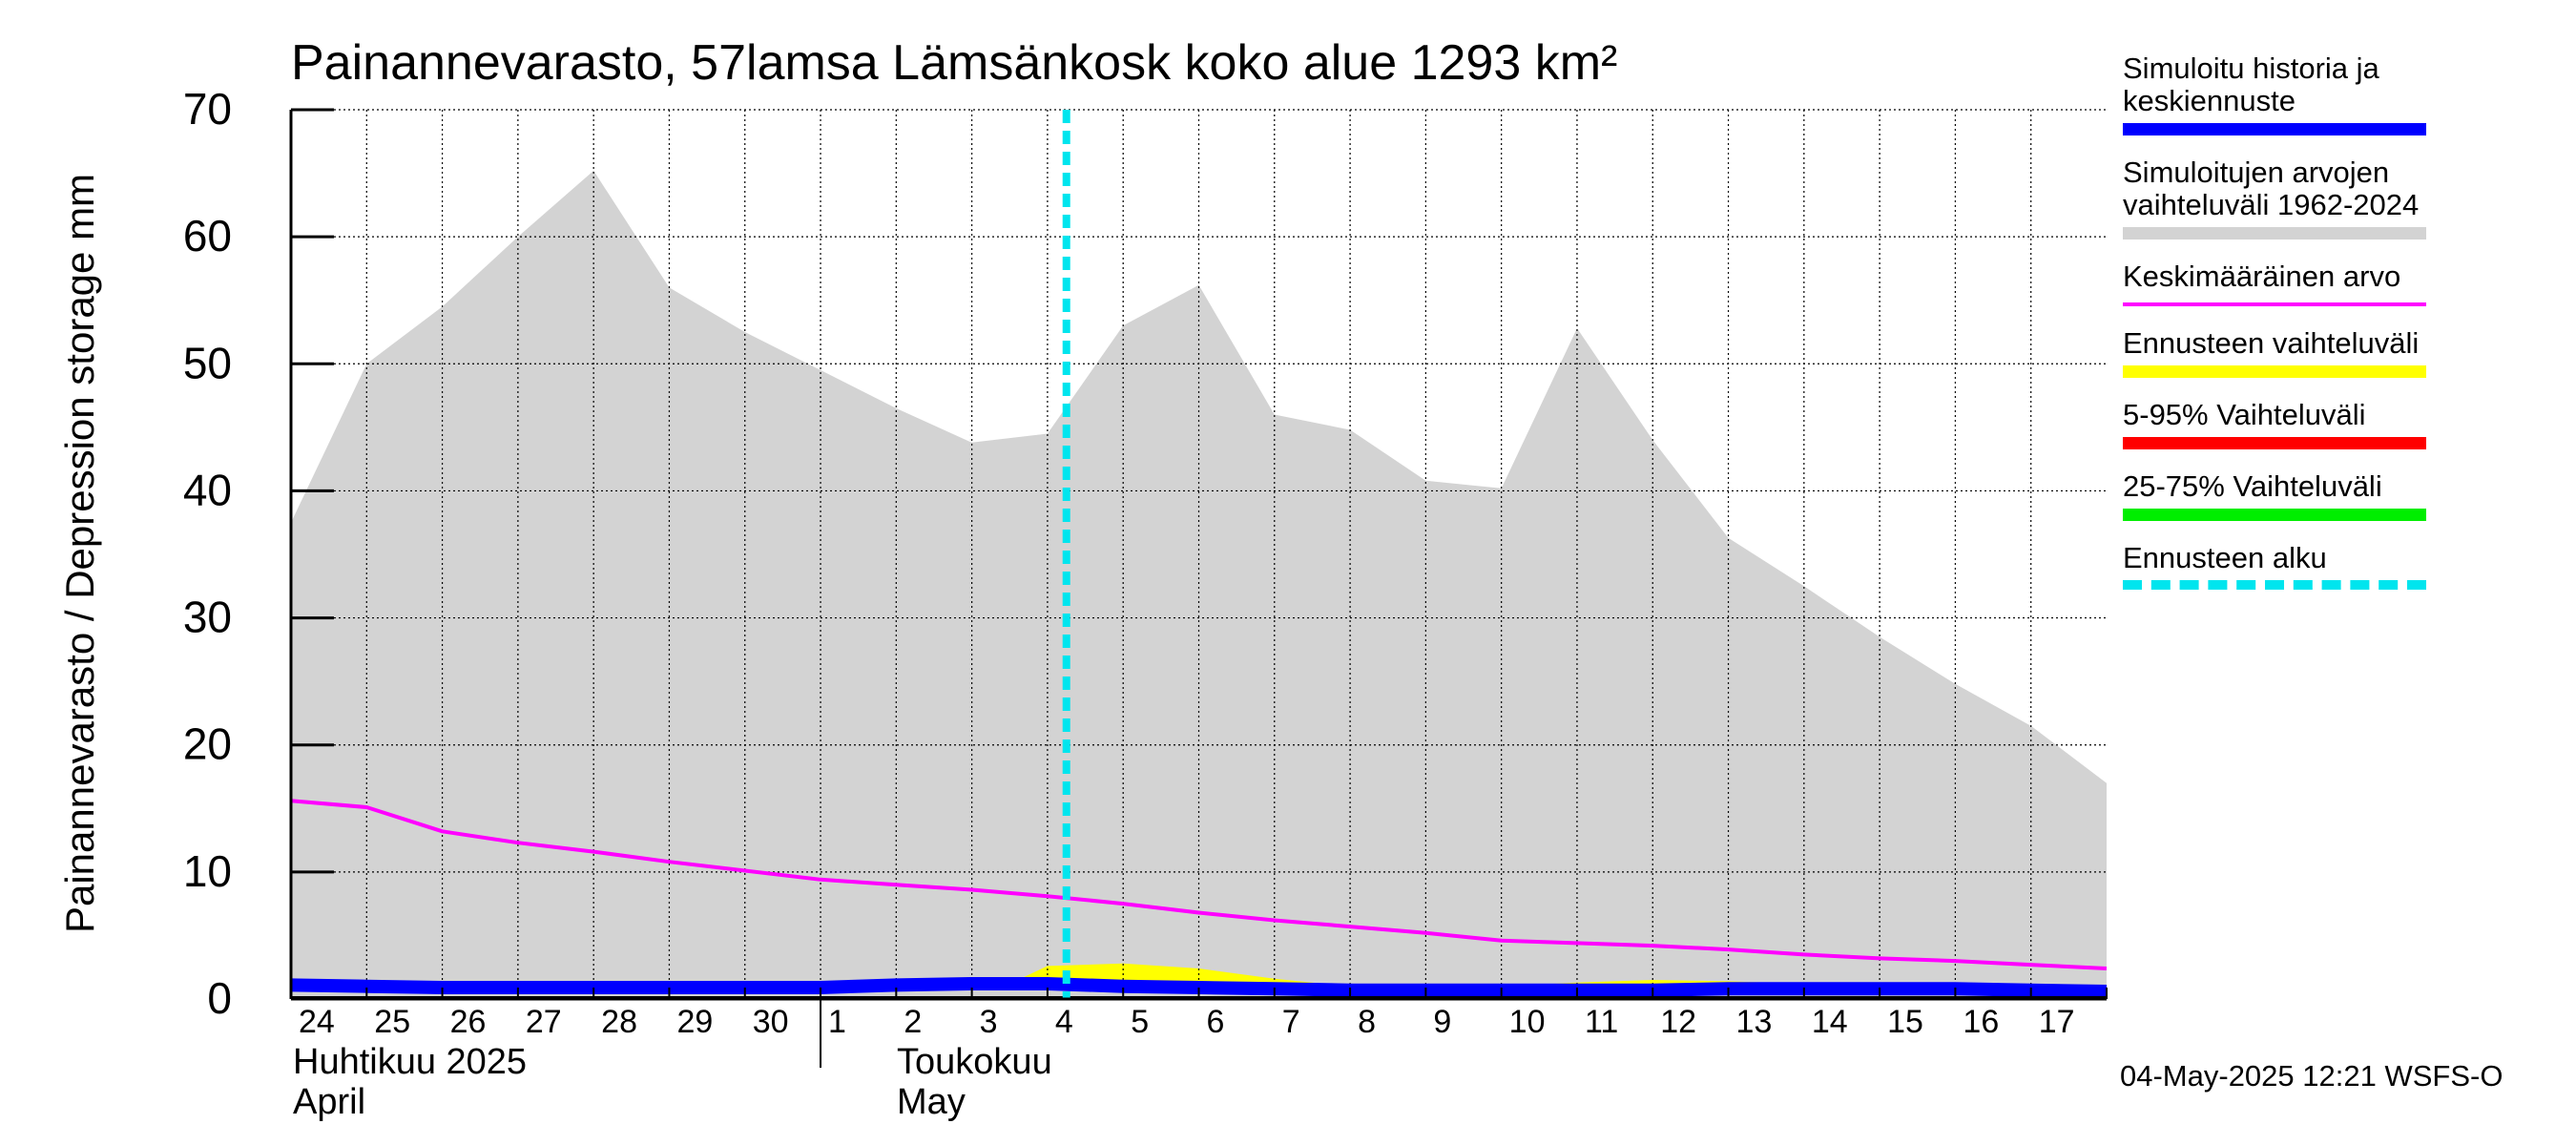 This screenshot has width=2576, height=1145. I want to click on x-tick-label: 10, so click(1527, 1022).